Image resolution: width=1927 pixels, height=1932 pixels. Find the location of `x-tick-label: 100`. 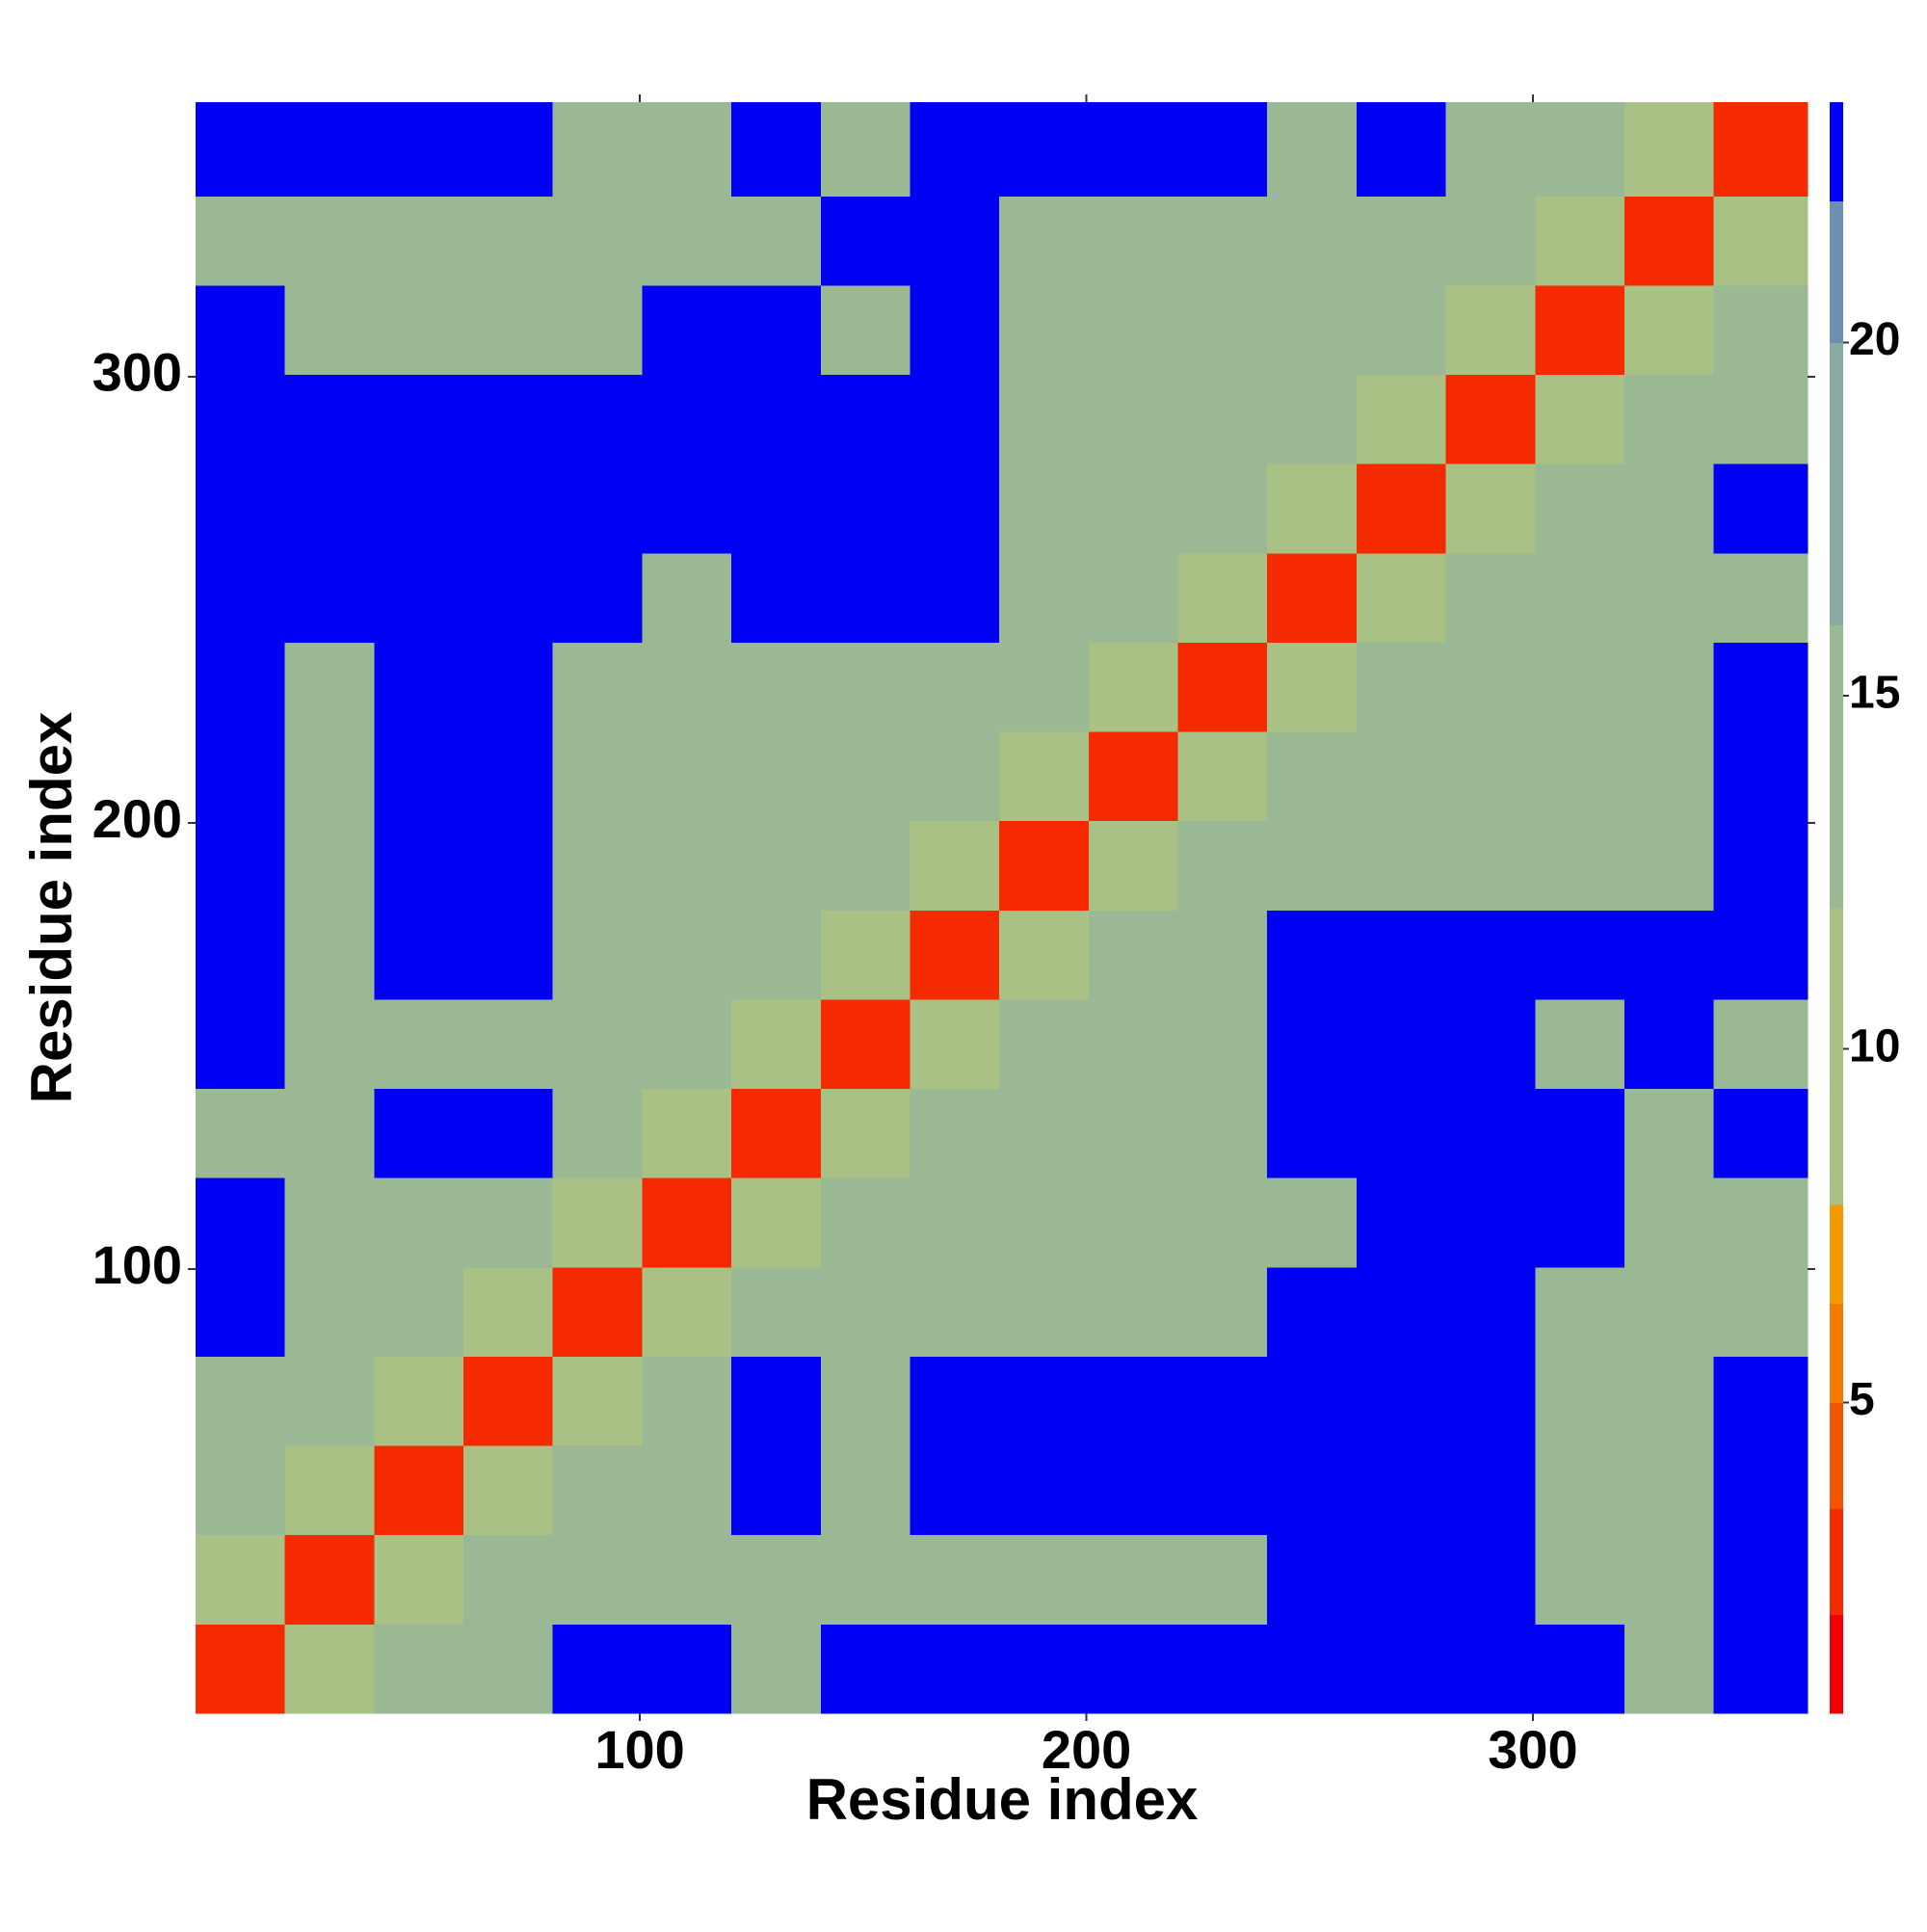

x-tick-label: 100 is located at coordinates (639, 1749).